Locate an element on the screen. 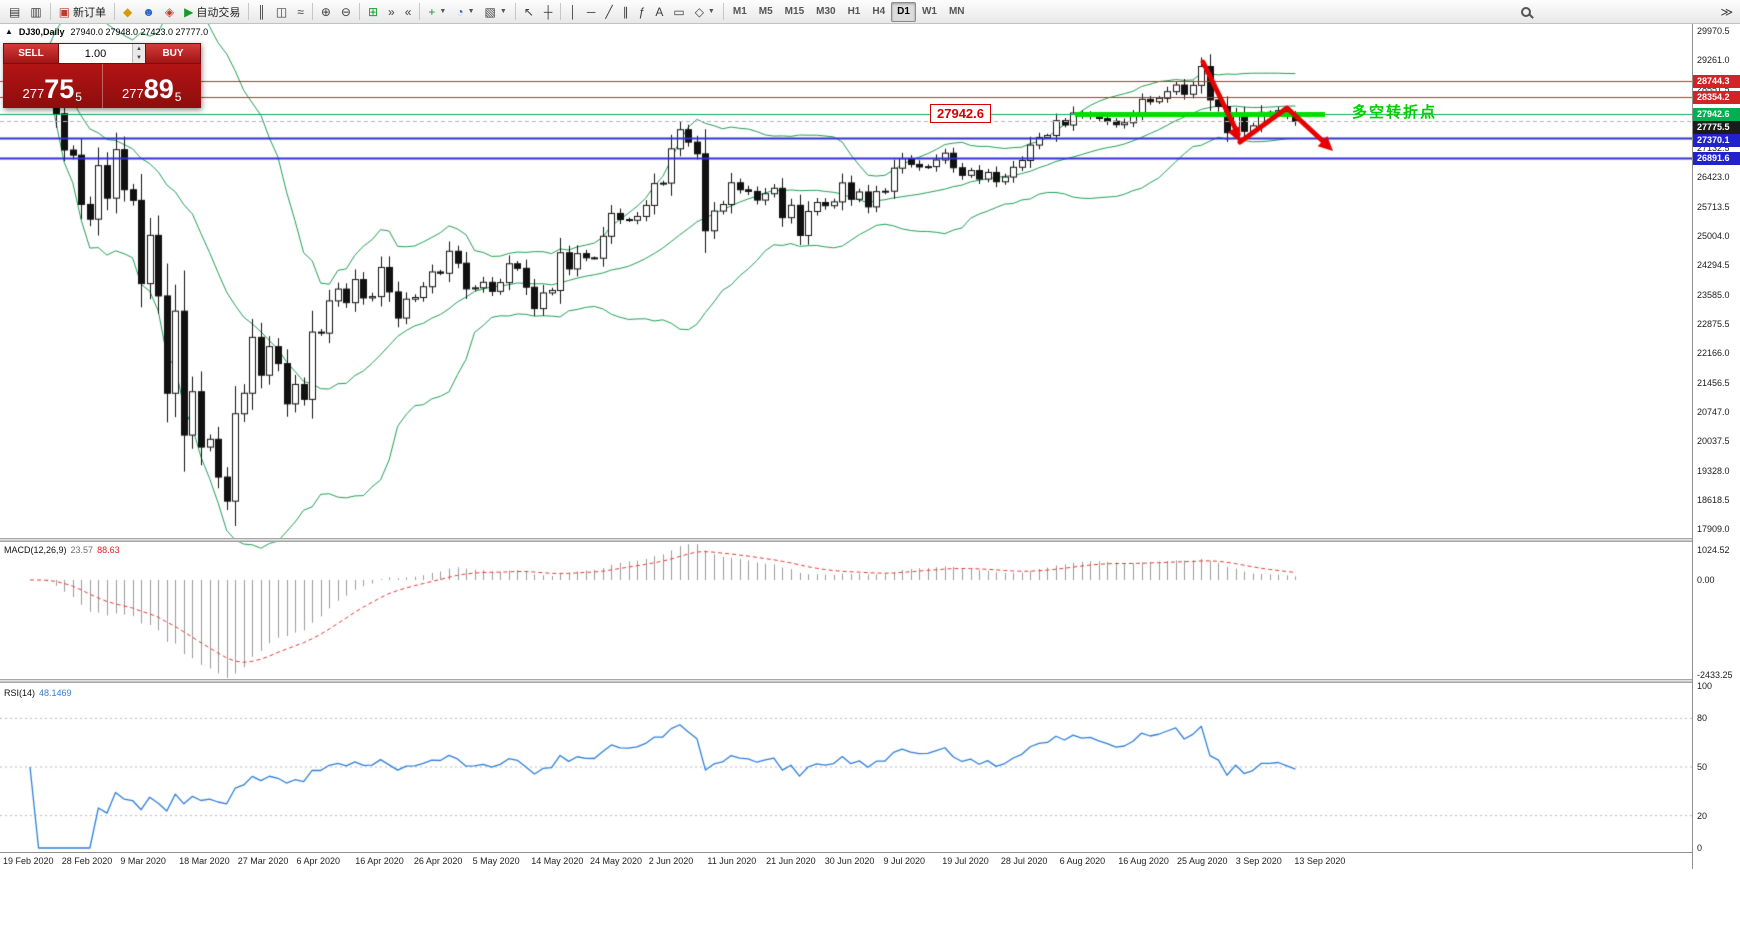 The width and height of the screenshot is (1740, 948). cursor-icon: ↖ is located at coordinates (528, 11).